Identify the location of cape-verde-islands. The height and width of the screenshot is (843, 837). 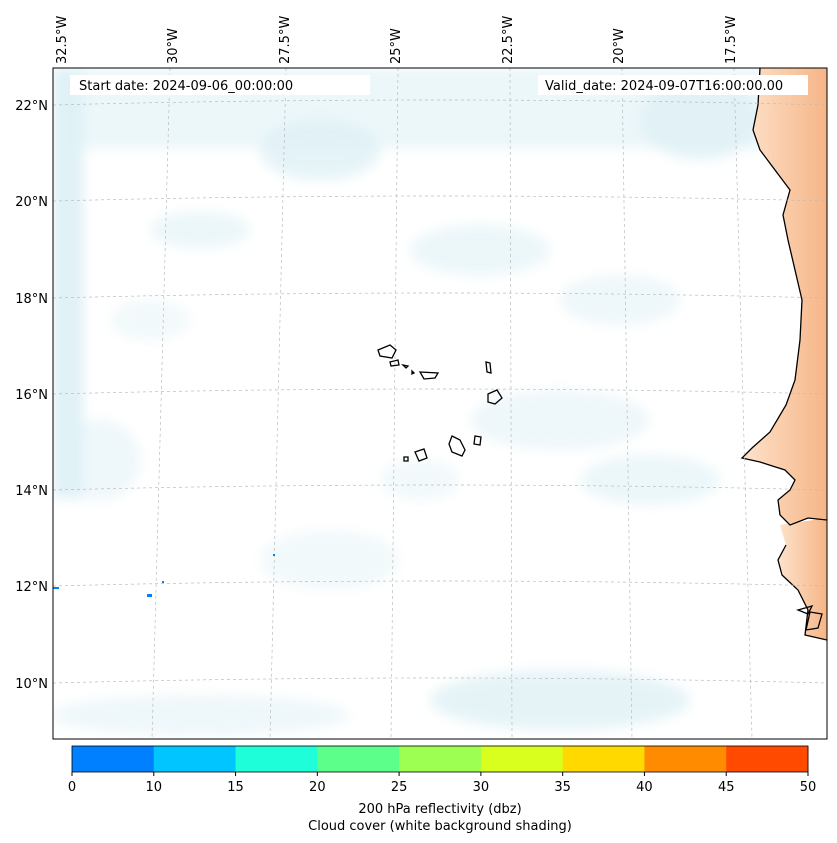
(440, 403).